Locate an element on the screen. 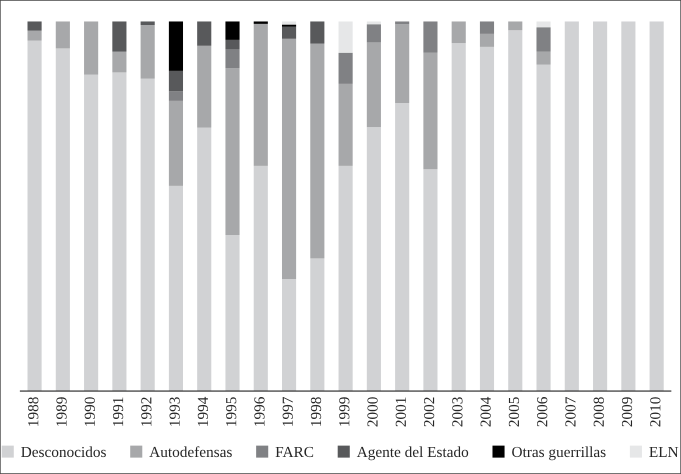 This screenshot has height=474, width=681. x-tick-label: 1994 is located at coordinates (203, 411).